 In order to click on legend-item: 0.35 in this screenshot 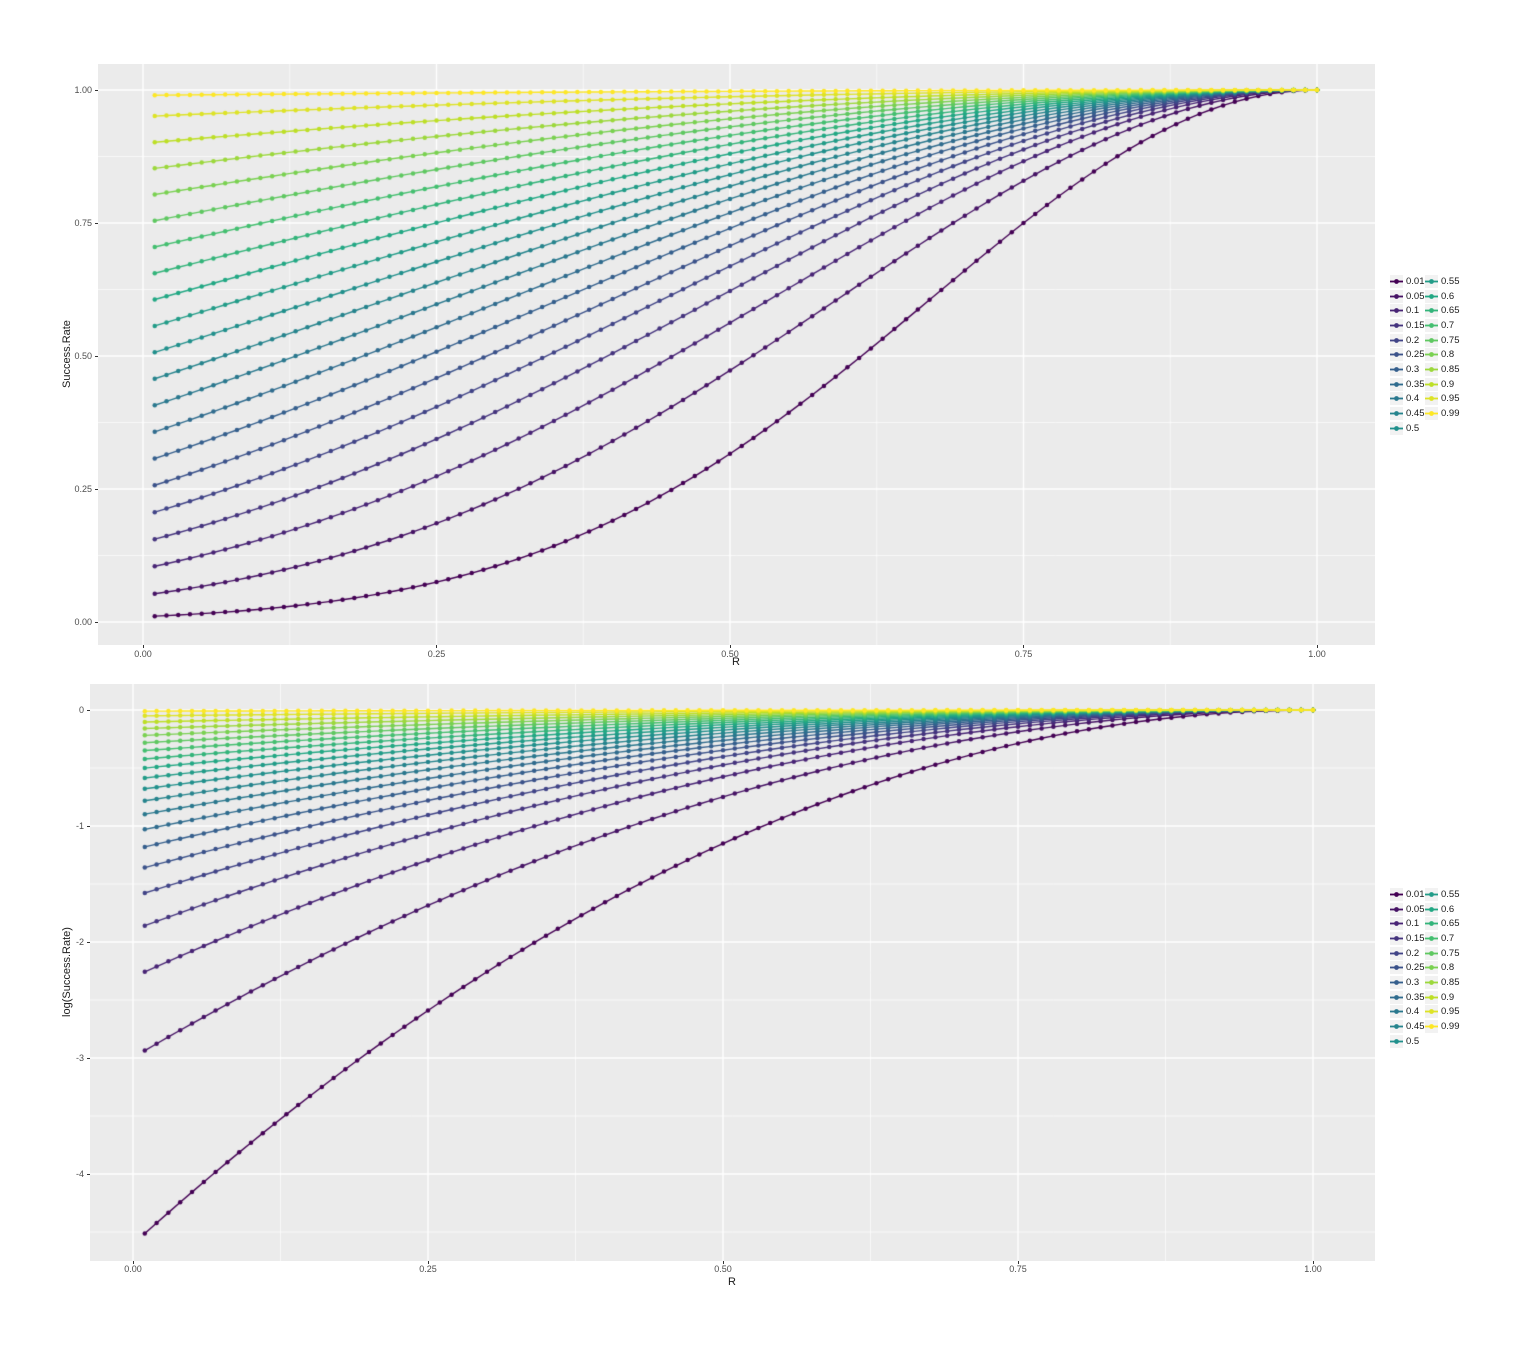, I will do `click(1407, 997)`.